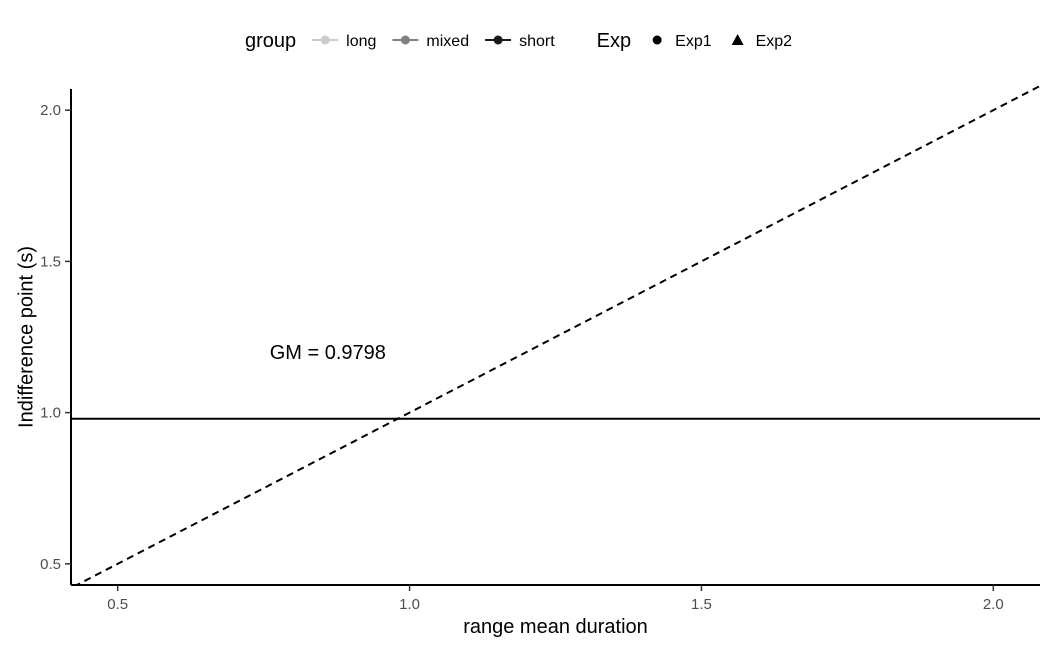  What do you see at coordinates (993, 604) in the screenshot?
I see `x-tick-label: 2.0` at bounding box center [993, 604].